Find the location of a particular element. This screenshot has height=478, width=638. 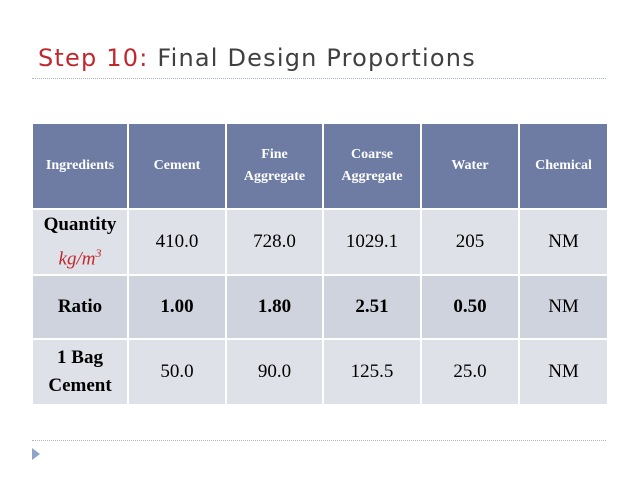

bag-fine-aggregate: 90.0 is located at coordinates (274, 372).